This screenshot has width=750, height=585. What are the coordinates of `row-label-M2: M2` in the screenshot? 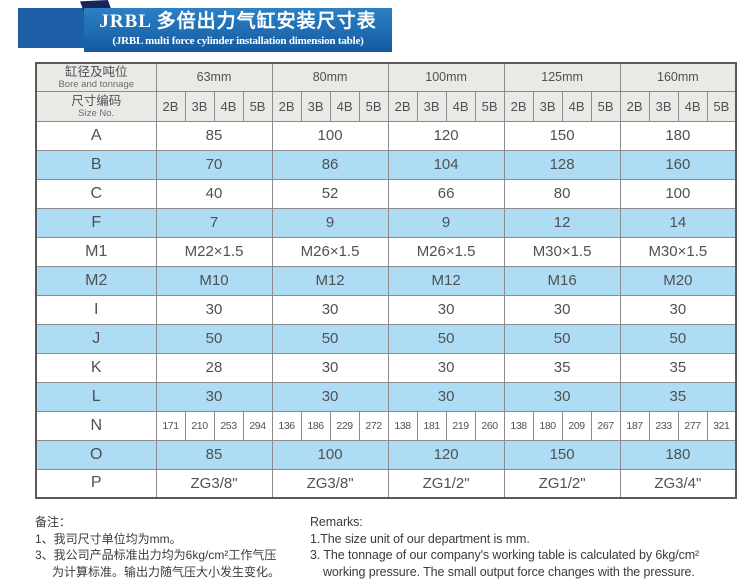 It's located at (96, 280).